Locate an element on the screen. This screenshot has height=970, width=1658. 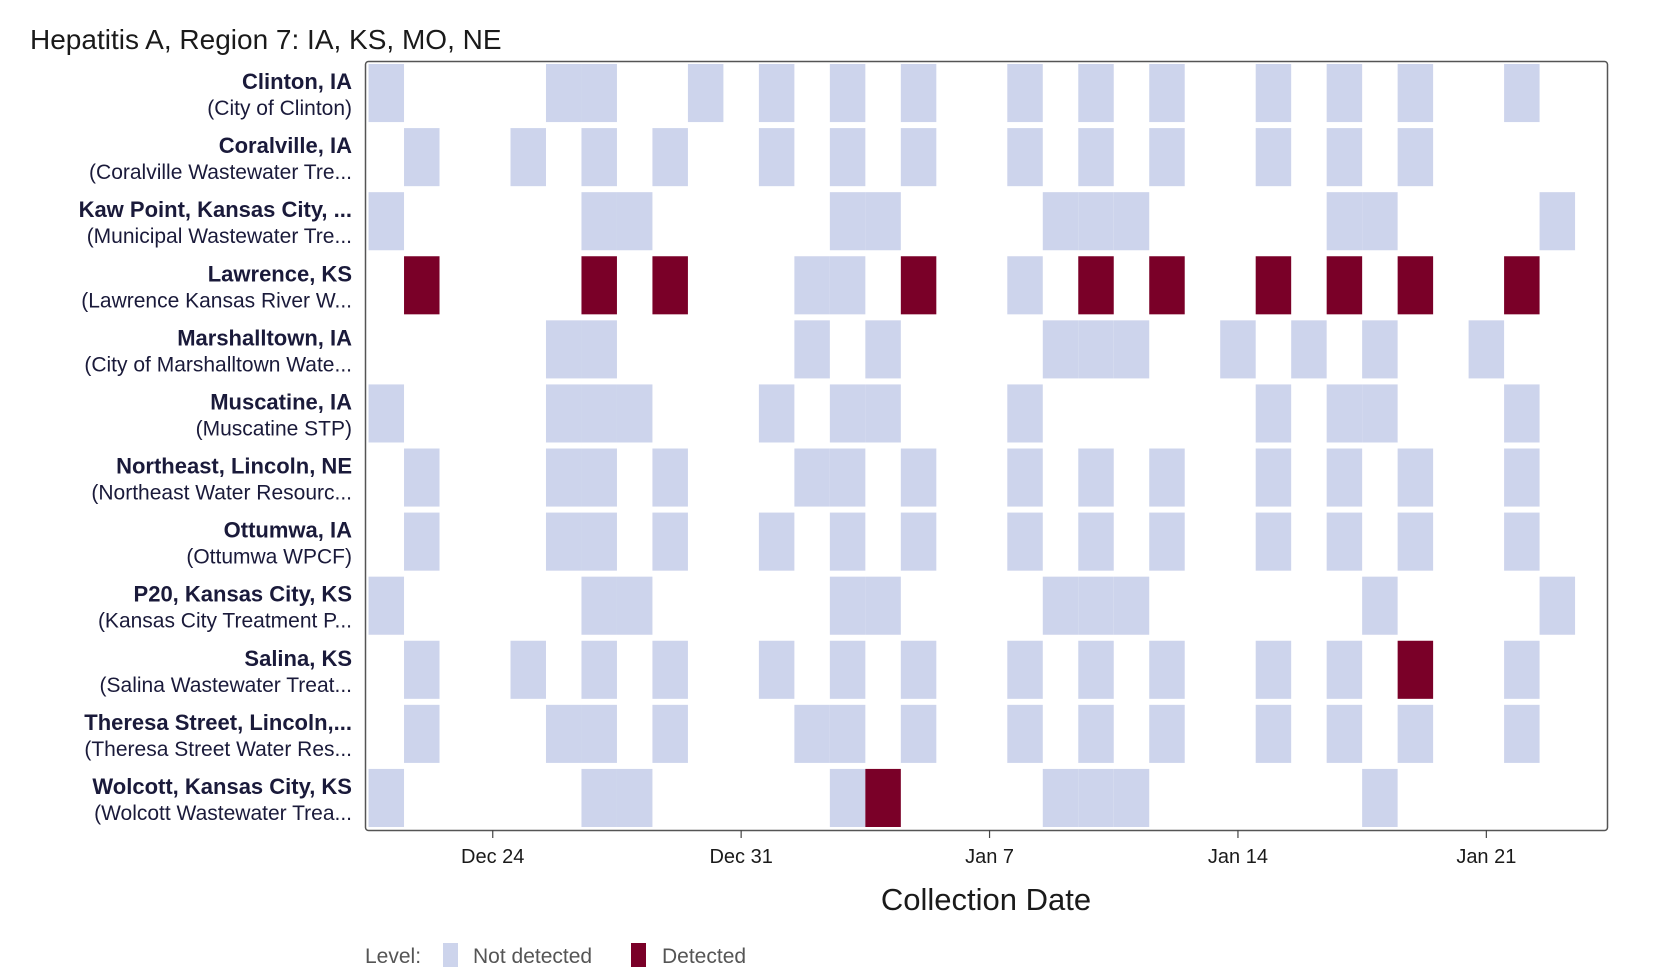
x-tick-label: Jan 21 is located at coordinates (1486, 857).